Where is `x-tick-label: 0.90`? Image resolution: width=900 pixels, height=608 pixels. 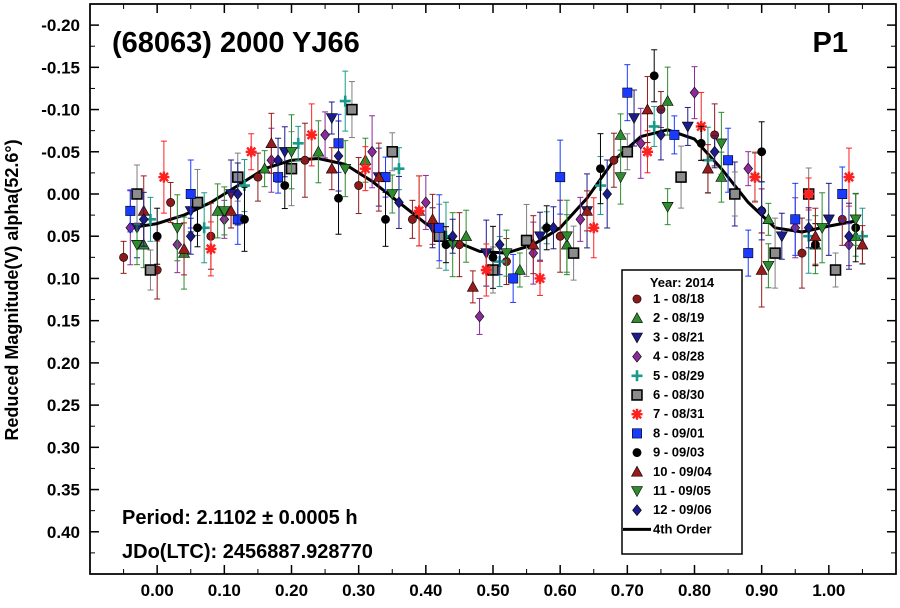 x-tick-label: 0.90 is located at coordinates (761, 590).